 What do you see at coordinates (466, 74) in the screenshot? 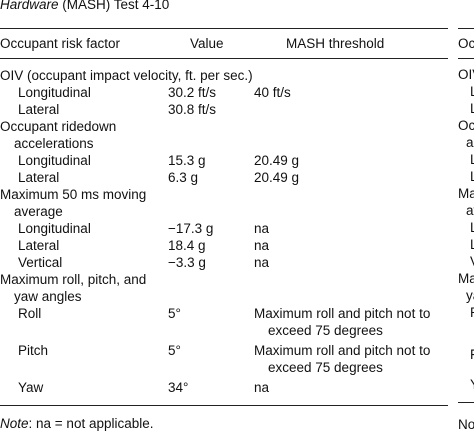
I see `fragment-text: OIV` at bounding box center [466, 74].